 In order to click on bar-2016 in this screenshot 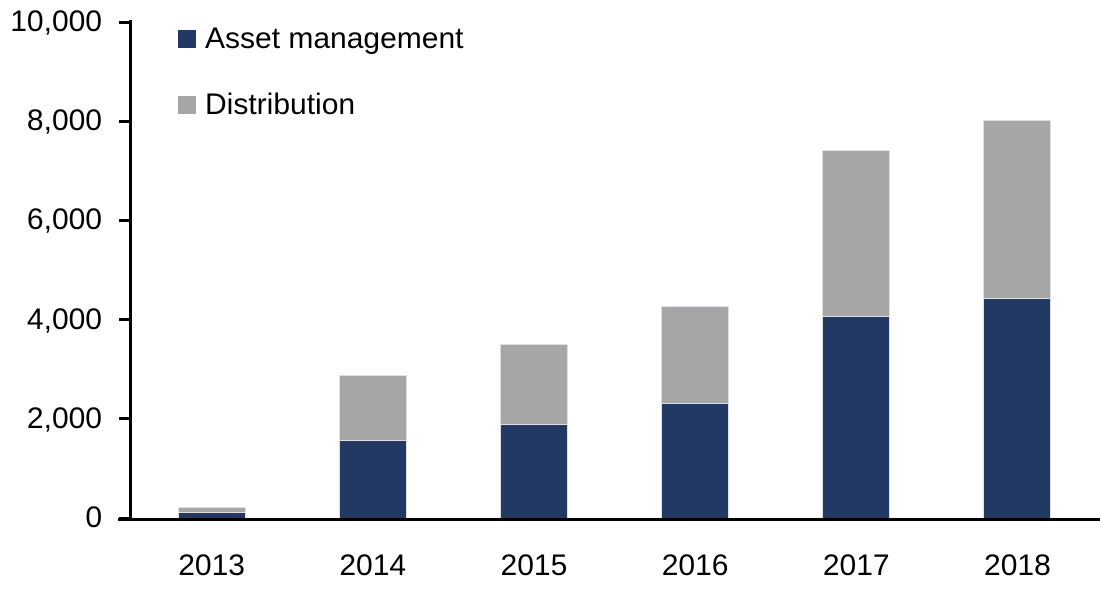, I will do `click(695, 412)`.